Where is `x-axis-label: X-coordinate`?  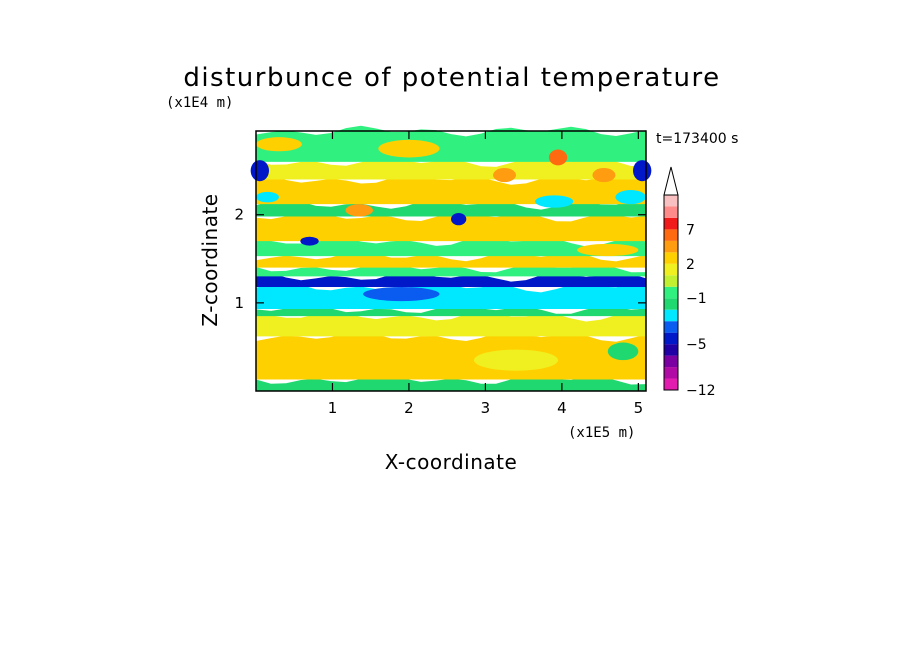 x-axis-label: X-coordinate is located at coordinates (451, 462).